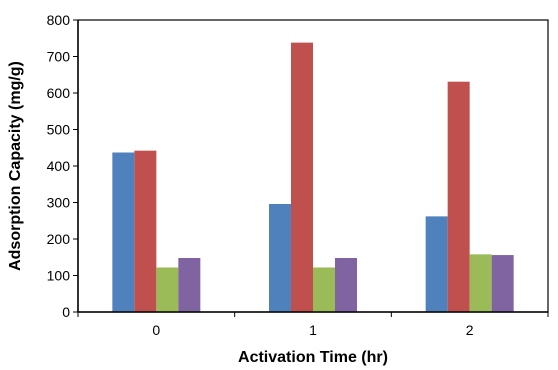 Image resolution: width=558 pixels, height=370 pixels. Describe the element at coordinates (59, 20) in the screenshot. I see `y-tick-label: 800` at that location.